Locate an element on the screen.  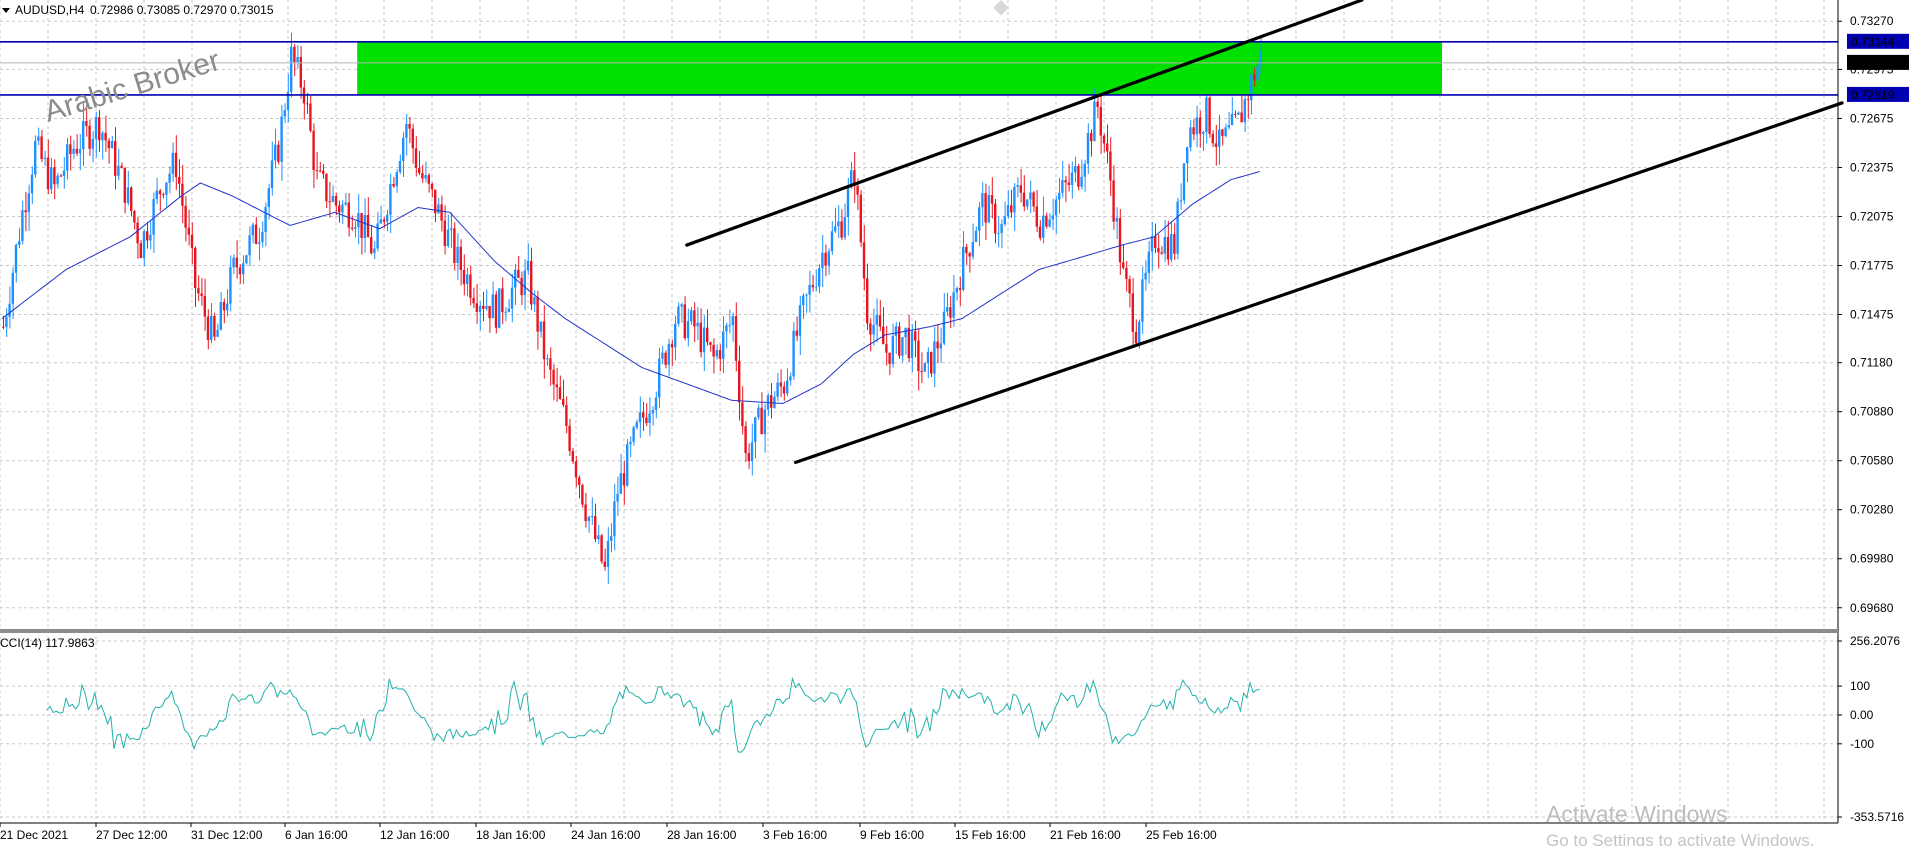
price-tick-label: 0.72375 is located at coordinates (1872, 167).